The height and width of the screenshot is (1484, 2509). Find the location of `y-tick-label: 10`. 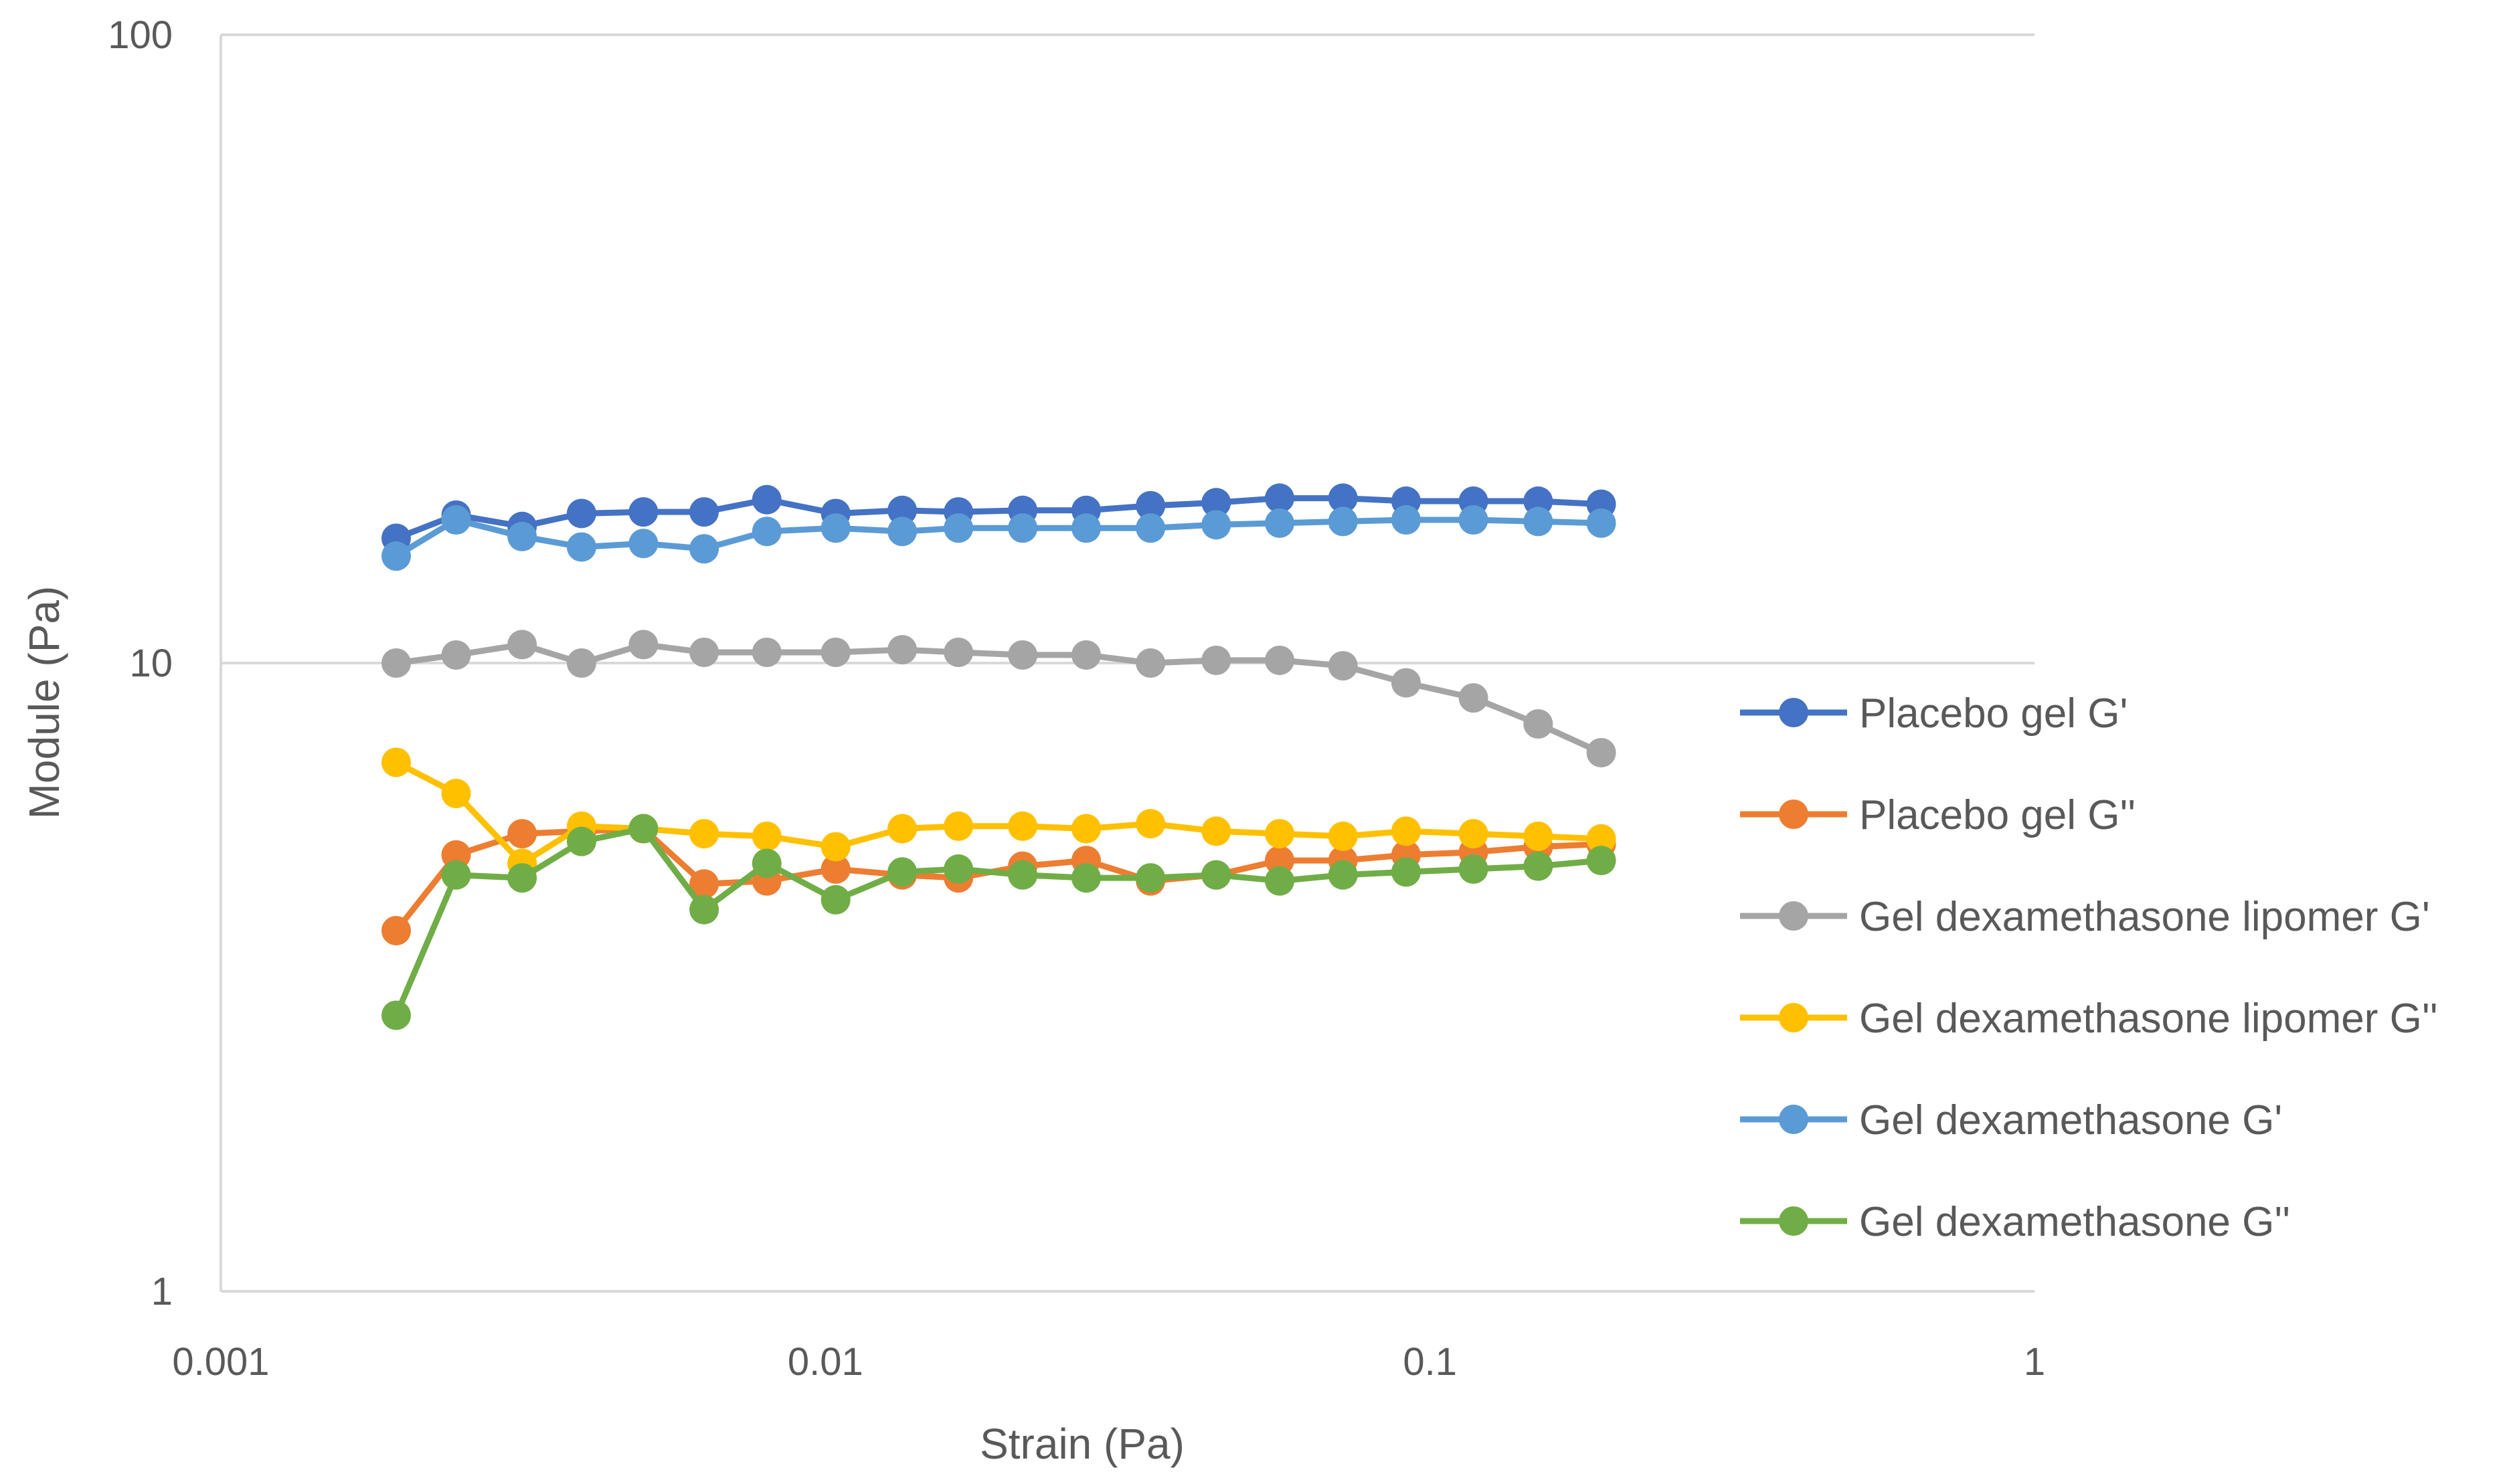

y-tick-label: 10 is located at coordinates (151, 663).